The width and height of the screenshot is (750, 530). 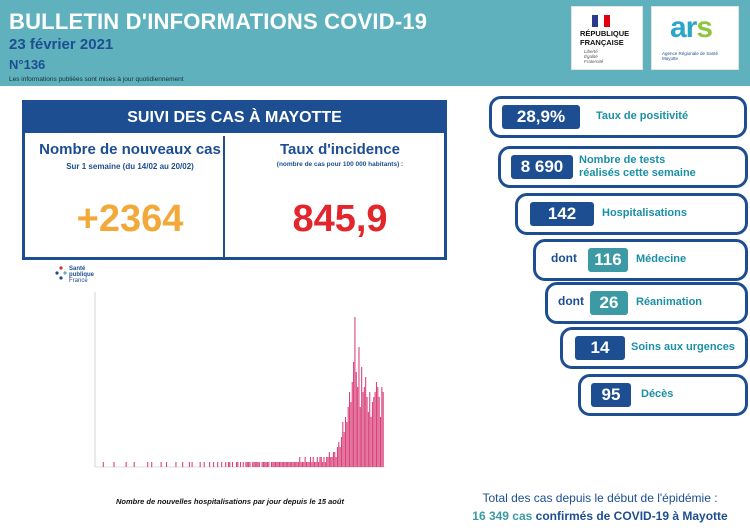 What do you see at coordinates (646, 303) in the screenshot?
I see `reanimation-card: dont 26 Réanimation` at bounding box center [646, 303].